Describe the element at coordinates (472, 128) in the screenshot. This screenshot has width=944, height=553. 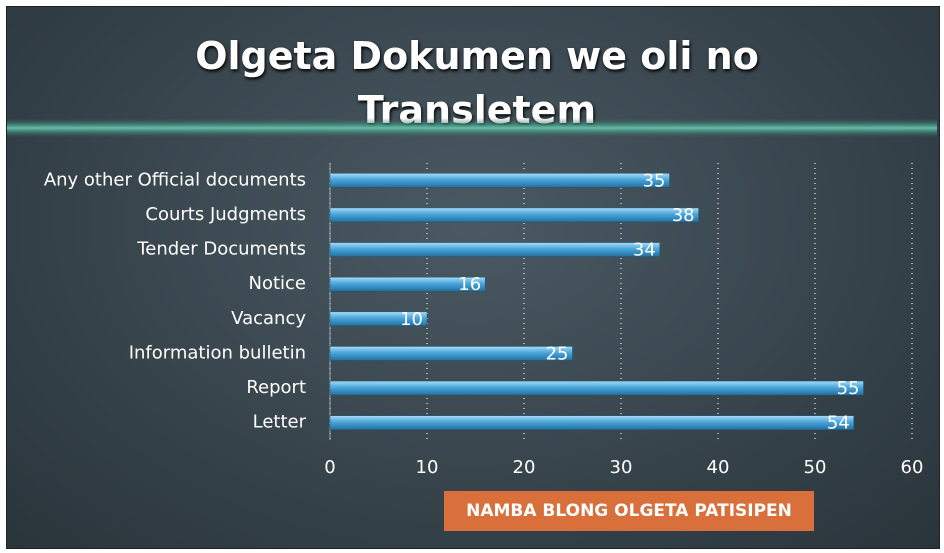
I see `divider` at that location.